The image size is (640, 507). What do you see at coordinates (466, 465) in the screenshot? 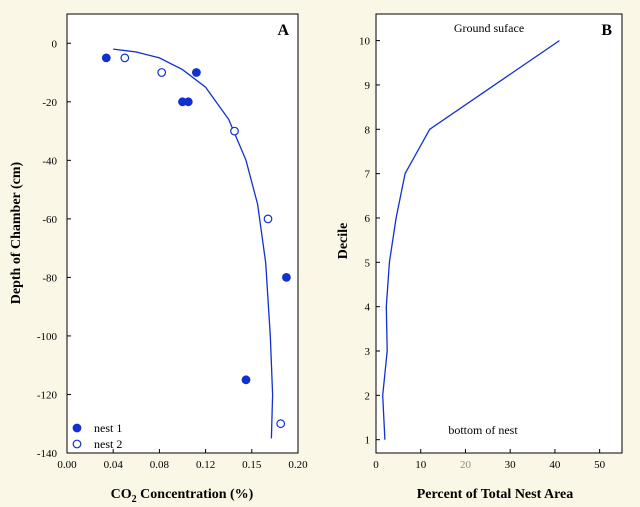
I see `x-tick-label: 20` at bounding box center [466, 465].